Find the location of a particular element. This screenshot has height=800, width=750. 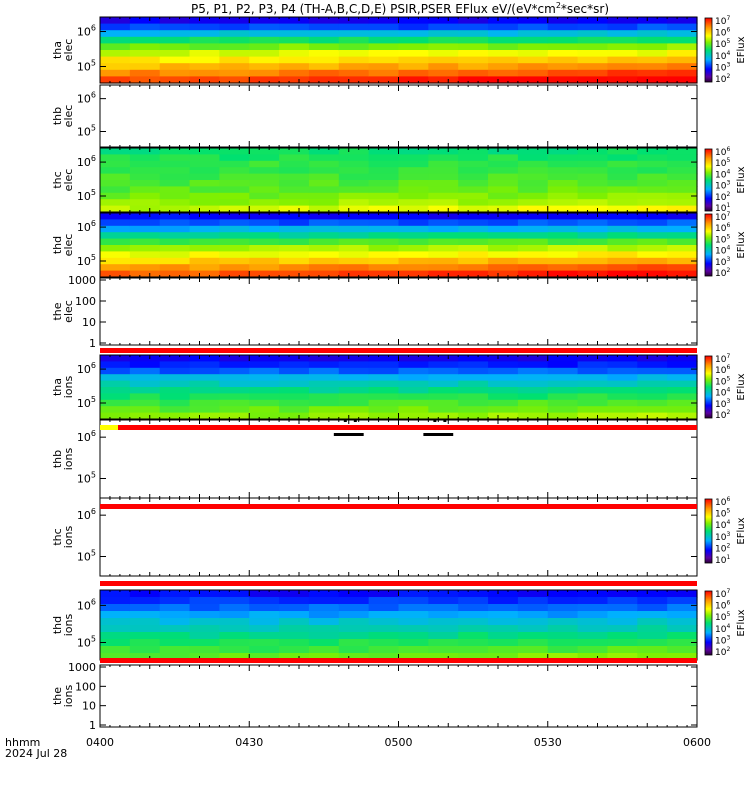

colorbar-tick-label: 10³ is located at coordinates (722, 404).